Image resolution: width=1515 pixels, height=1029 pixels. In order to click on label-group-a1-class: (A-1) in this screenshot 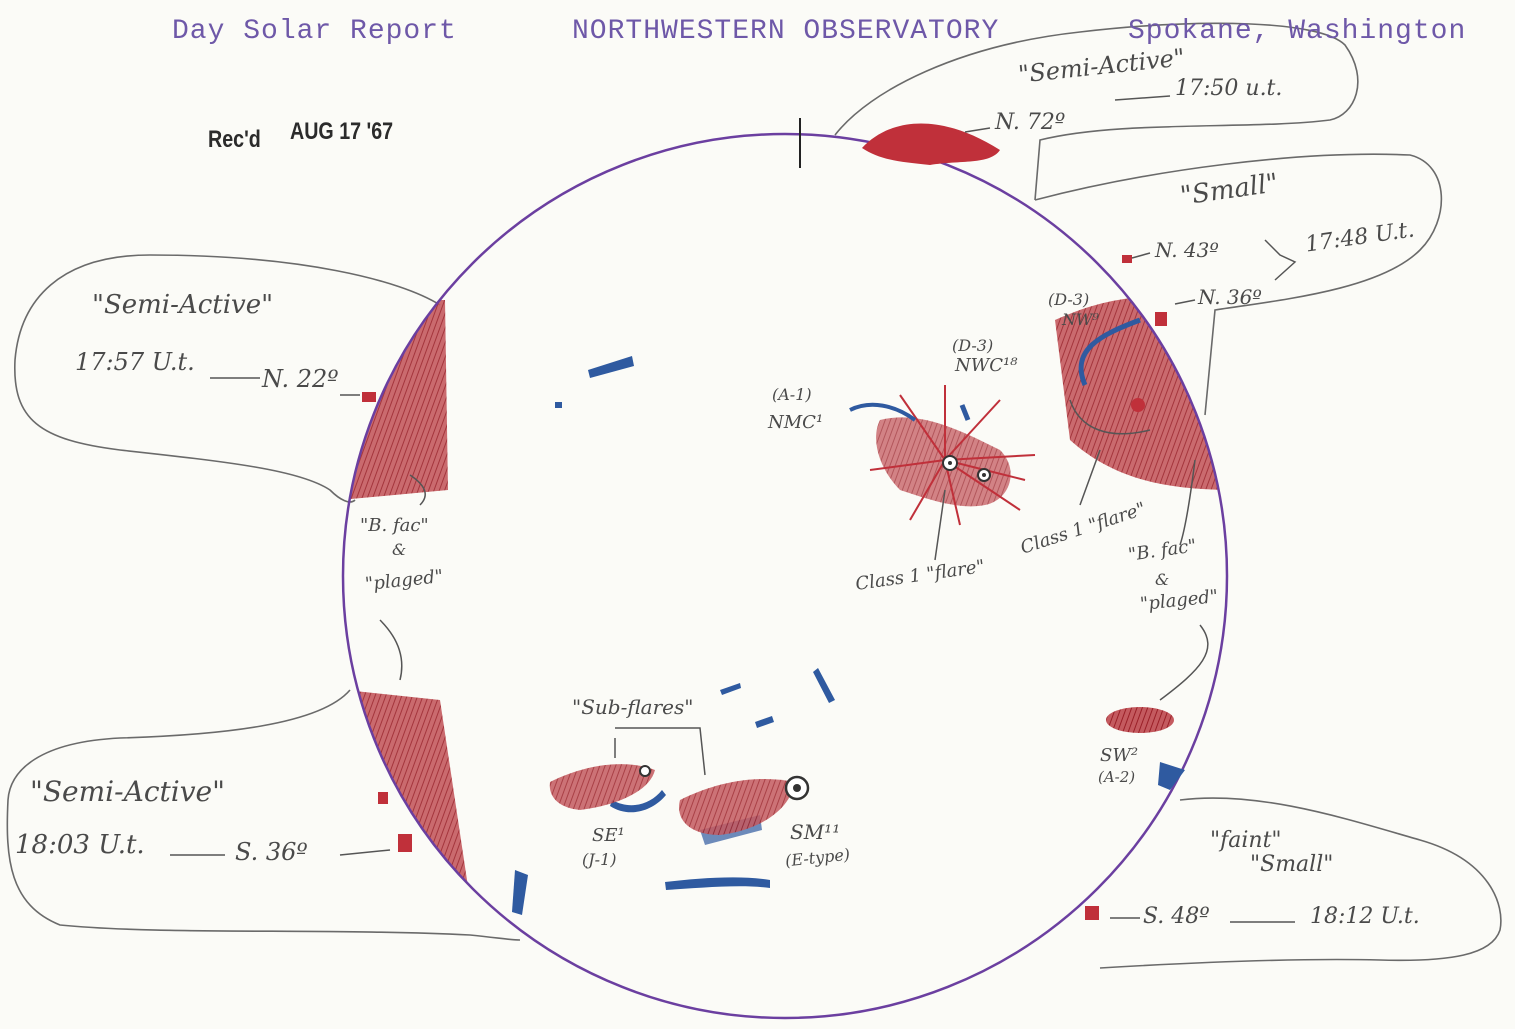, I will do `click(792, 394)`.